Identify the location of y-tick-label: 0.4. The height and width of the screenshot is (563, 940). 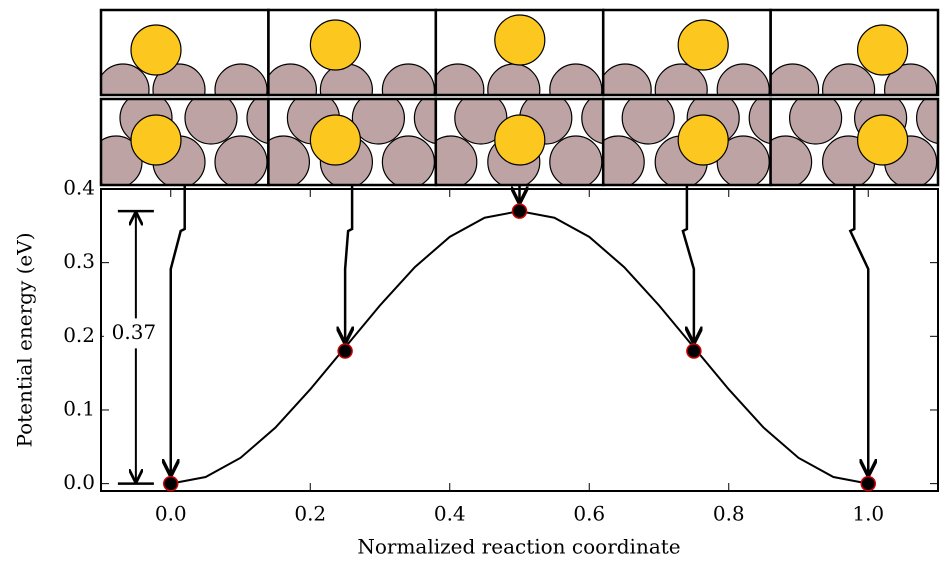
(79, 188).